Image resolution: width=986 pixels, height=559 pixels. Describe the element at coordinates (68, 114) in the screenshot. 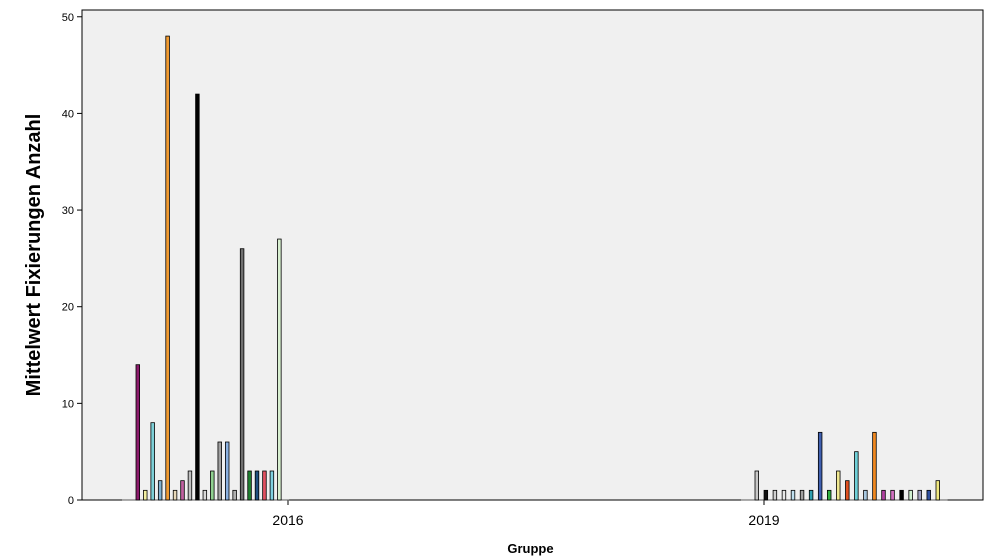

I see `y-tick-label: 40` at that location.